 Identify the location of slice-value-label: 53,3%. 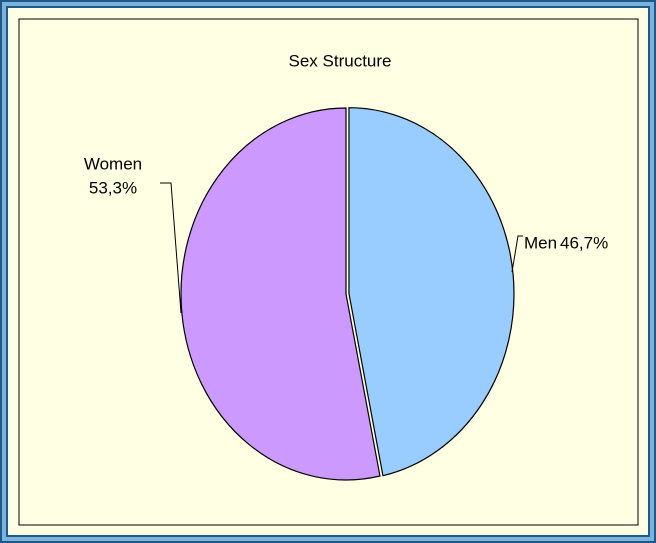
(113, 187).